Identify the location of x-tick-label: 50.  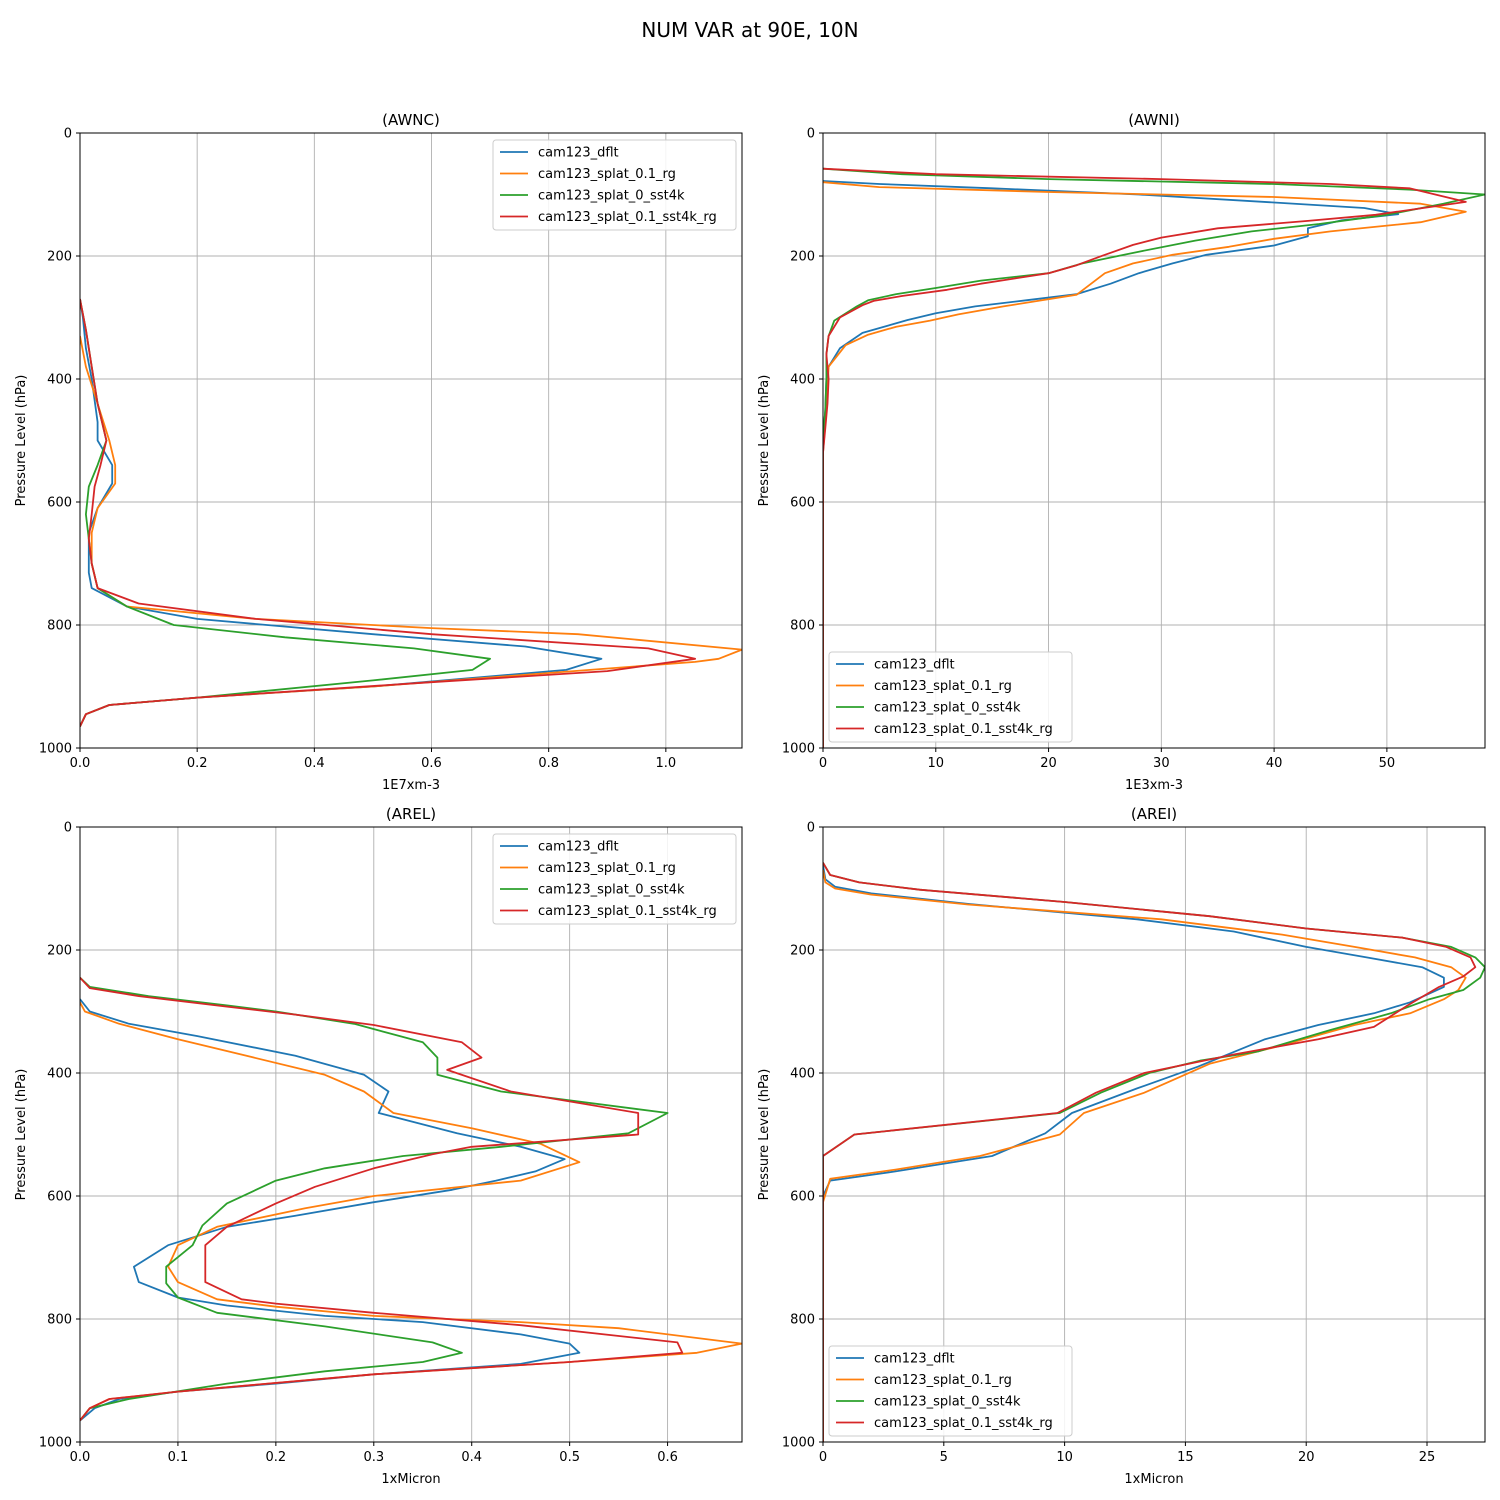
(1387, 763).